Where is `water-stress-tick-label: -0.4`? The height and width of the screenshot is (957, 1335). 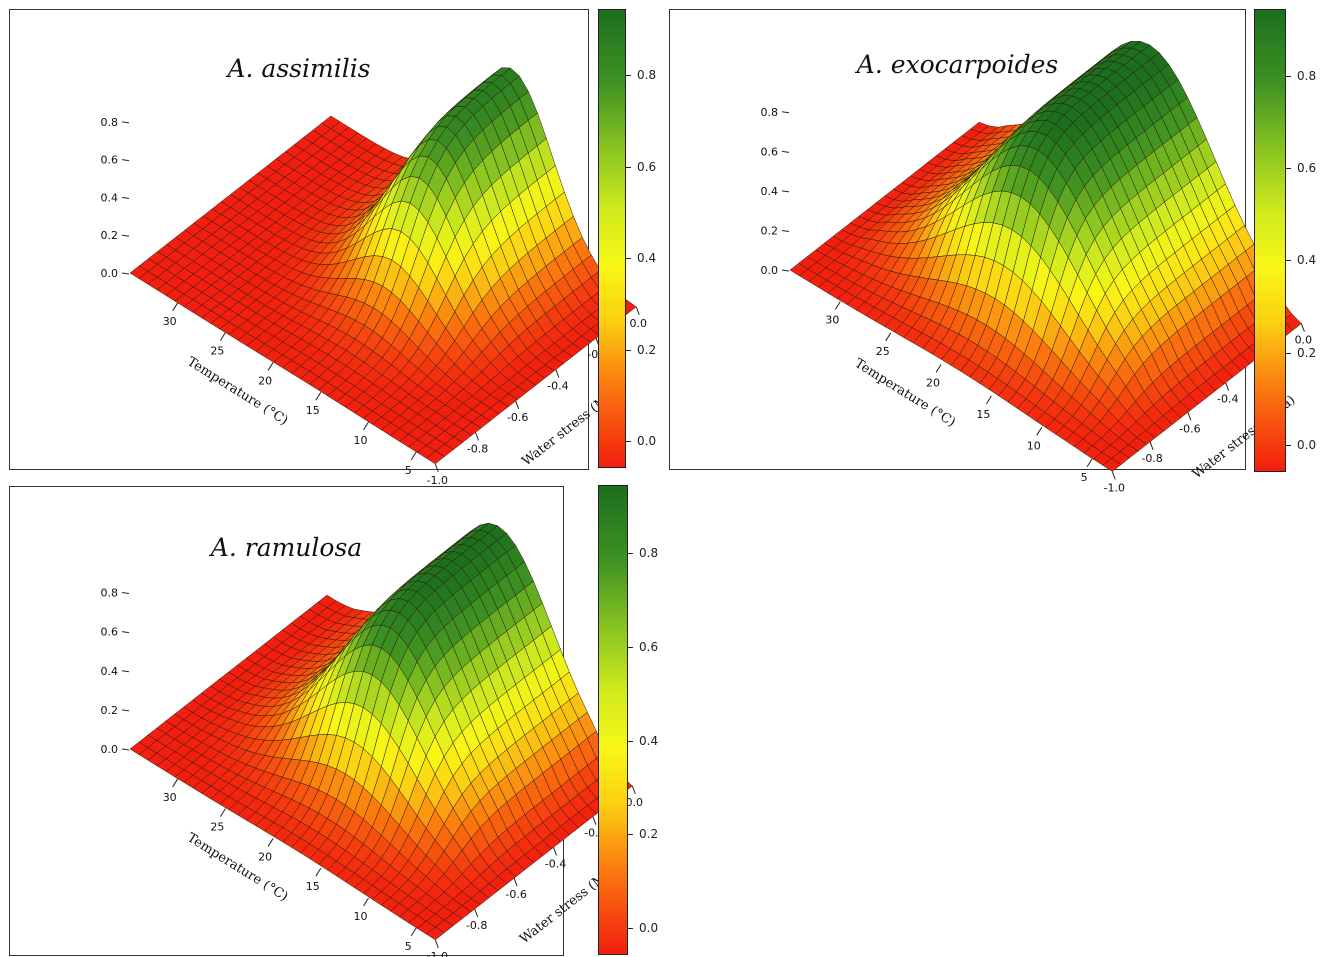 water-stress-tick-label: -0.4 is located at coordinates (557, 386).